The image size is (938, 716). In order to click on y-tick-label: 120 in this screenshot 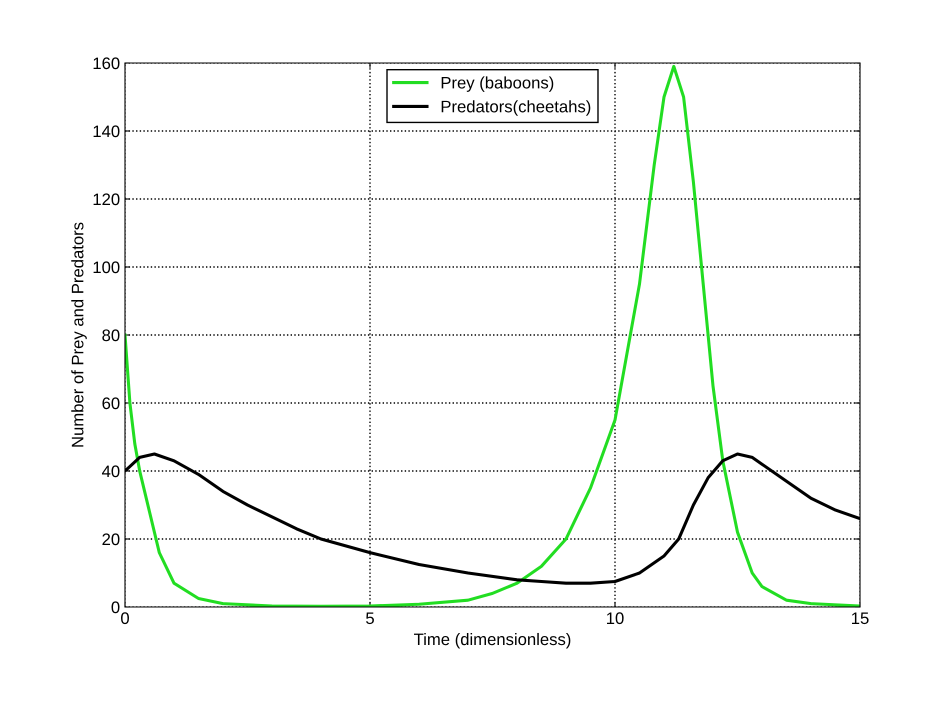, I will do `click(107, 199)`.